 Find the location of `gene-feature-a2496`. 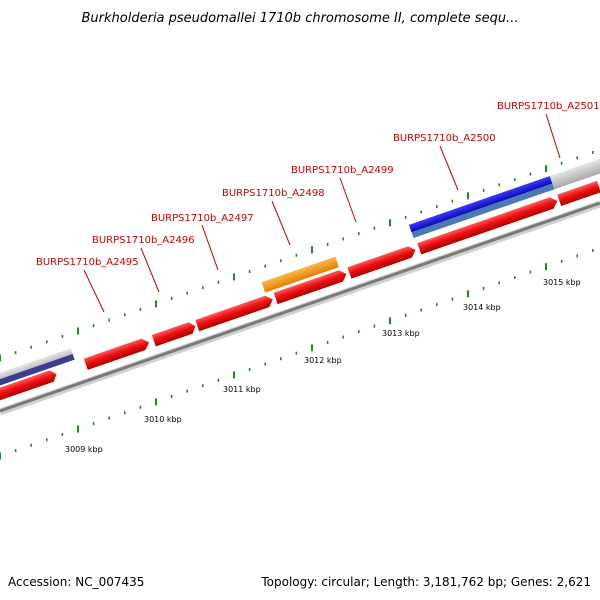

gene-feature-a2496 is located at coordinates (174, 334).